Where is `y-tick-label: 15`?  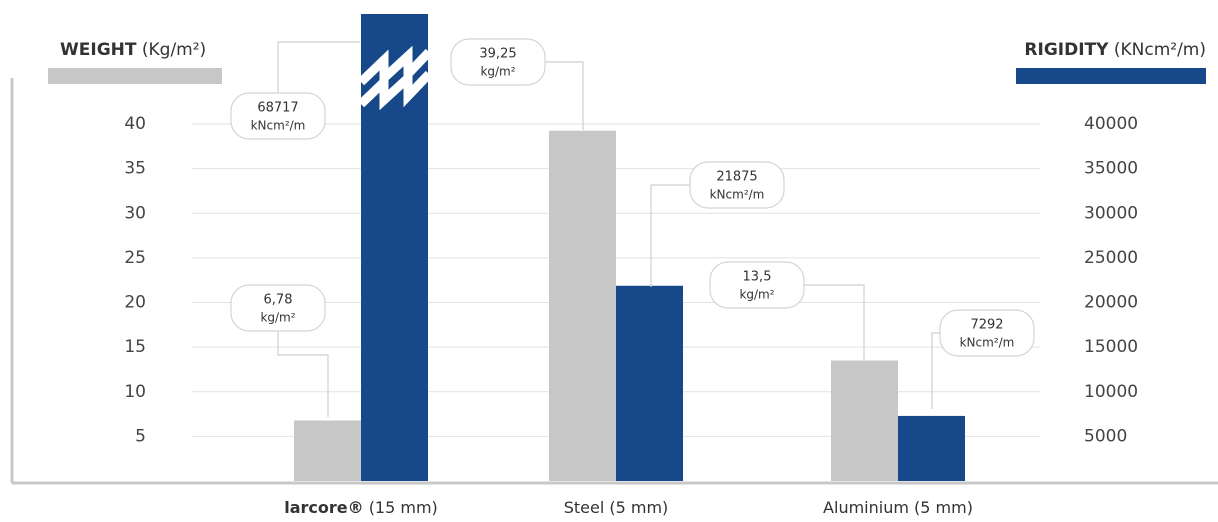
y-tick-label: 15 is located at coordinates (135, 347).